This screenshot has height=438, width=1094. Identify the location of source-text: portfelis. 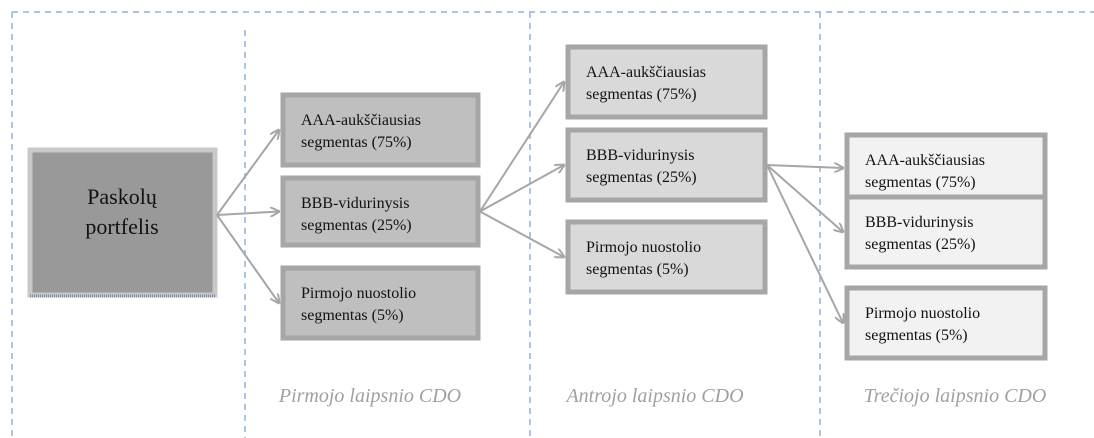
(121, 226).